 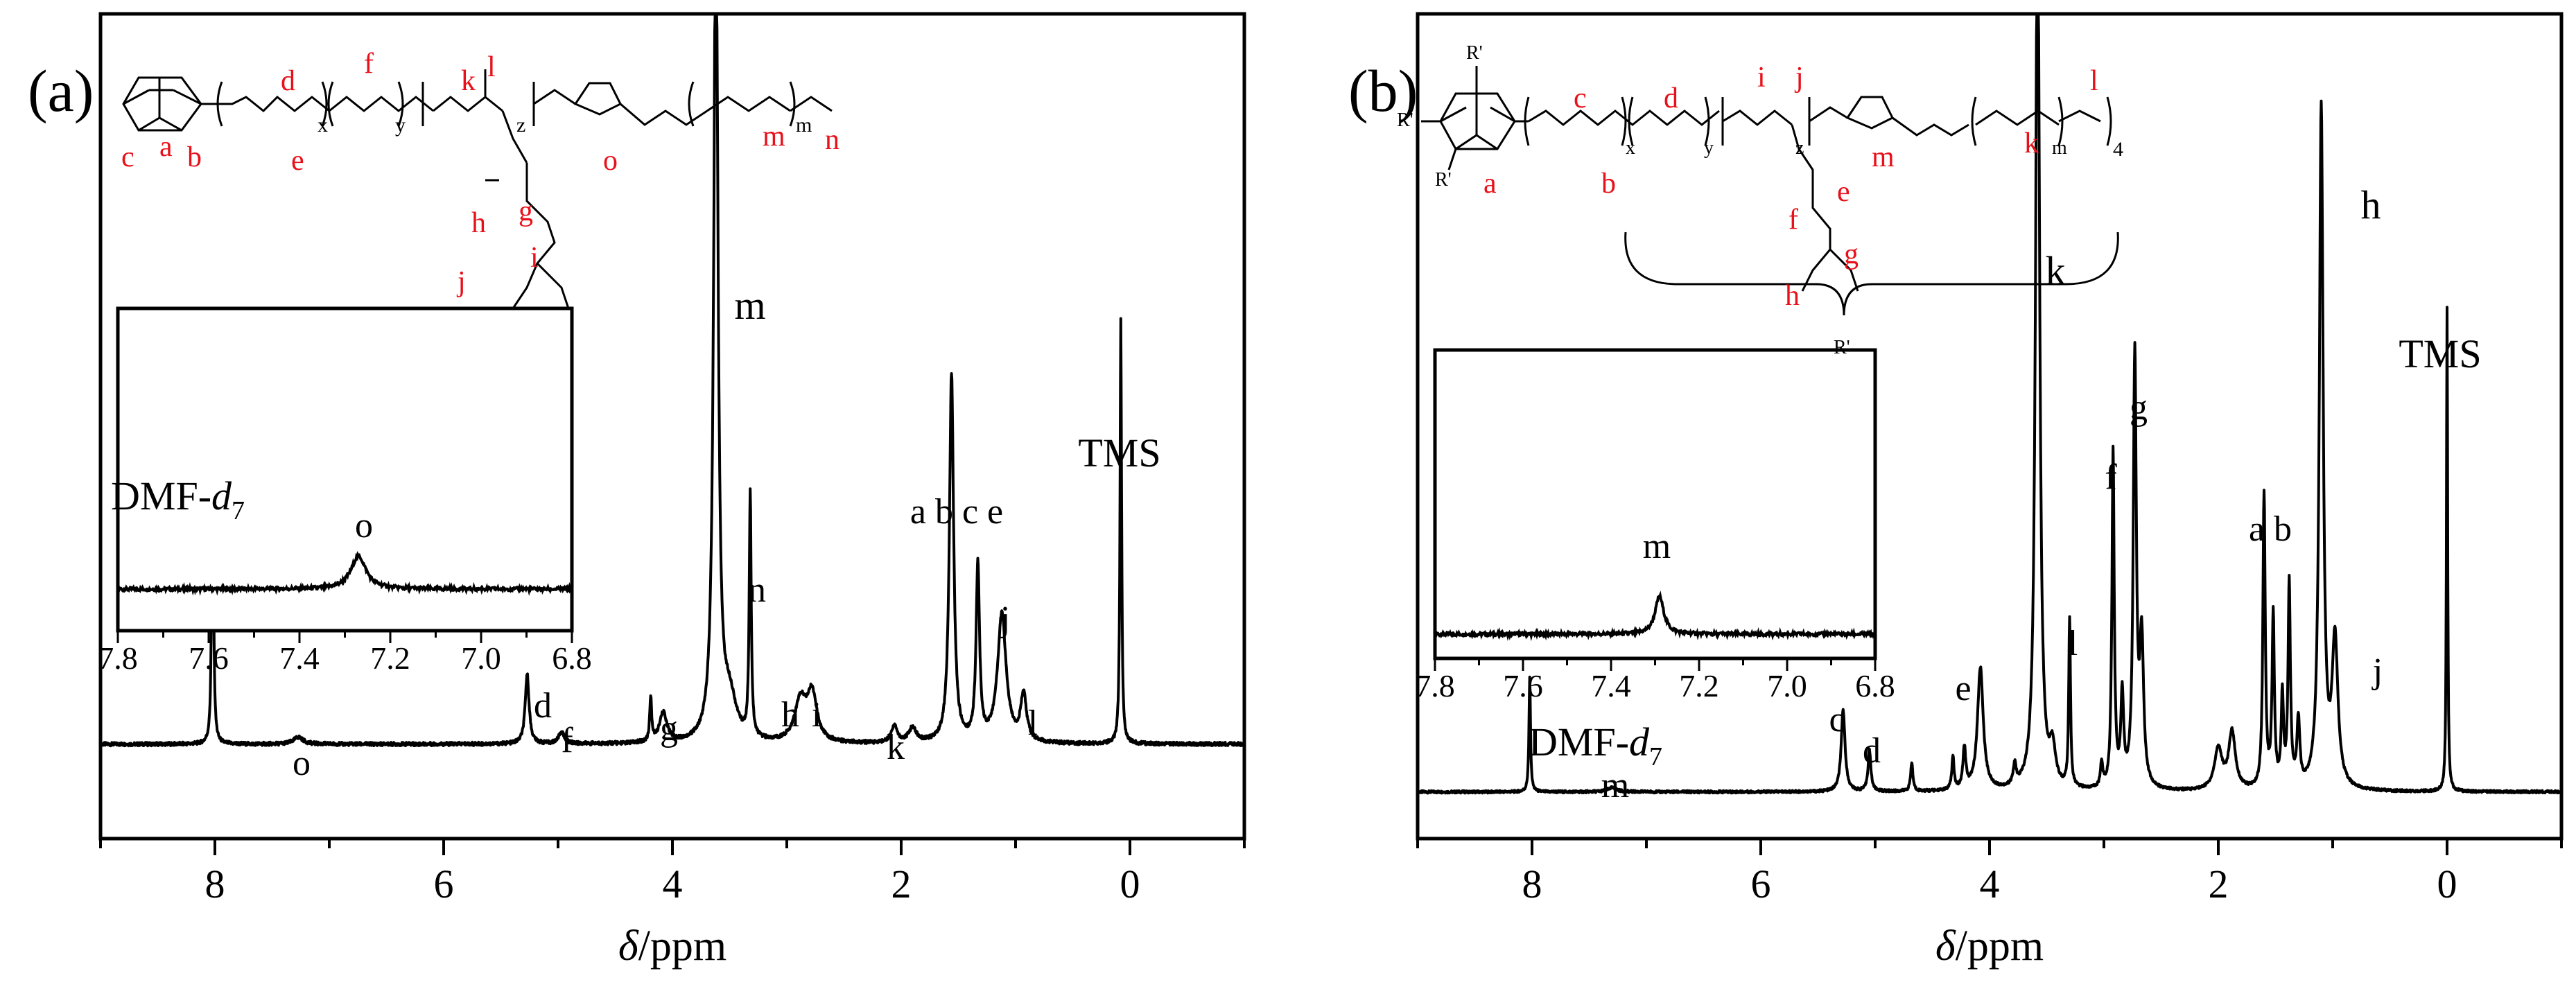 I want to click on inset-tick-a-5: 6.8, so click(x=572, y=658).